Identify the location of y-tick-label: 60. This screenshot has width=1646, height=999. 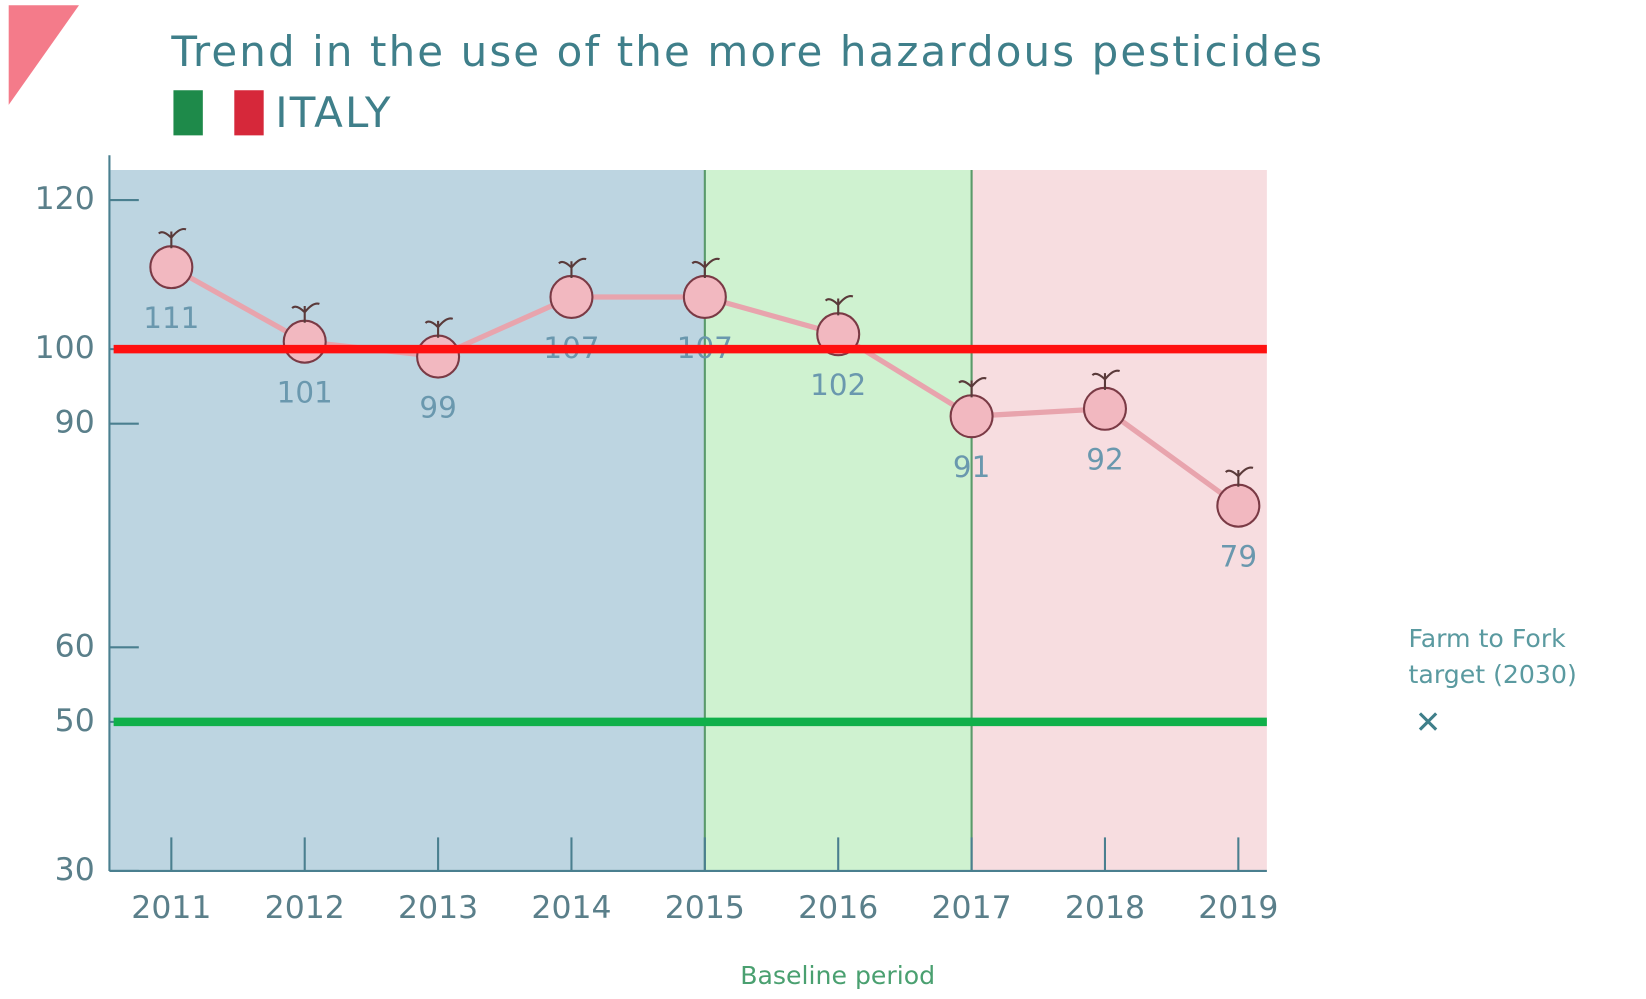
(75, 646).